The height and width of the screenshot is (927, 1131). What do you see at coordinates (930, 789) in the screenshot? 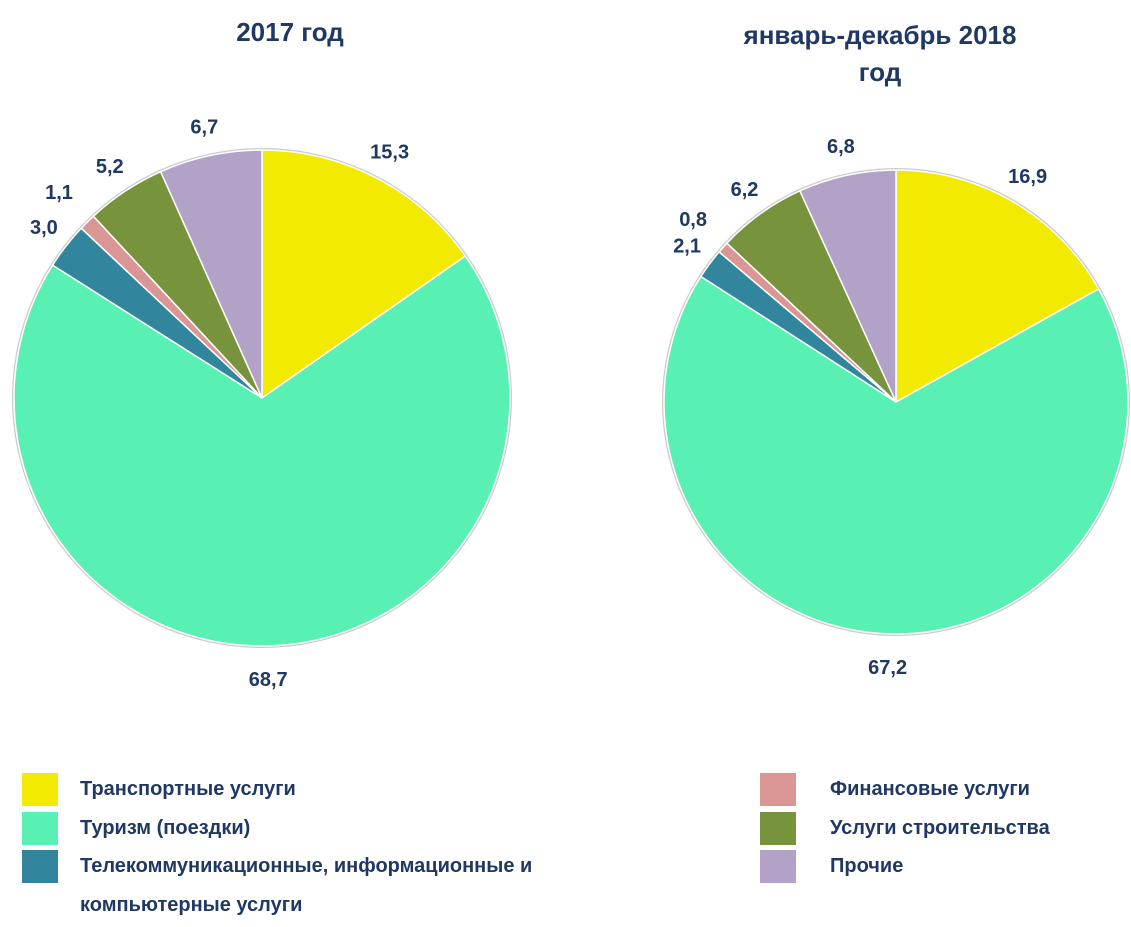
I see `legend-label: Финансовые услуги` at bounding box center [930, 789].